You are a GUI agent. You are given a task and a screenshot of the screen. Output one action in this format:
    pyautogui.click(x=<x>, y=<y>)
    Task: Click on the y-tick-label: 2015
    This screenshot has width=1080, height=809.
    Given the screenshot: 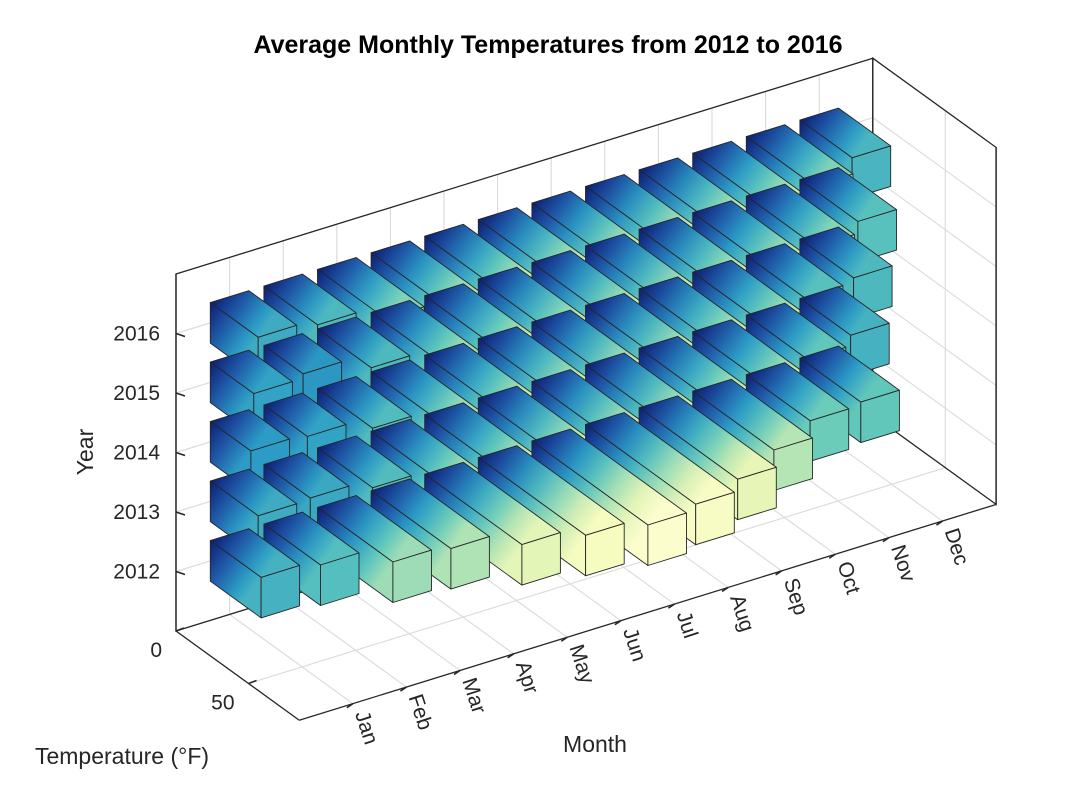 What is the action you would take?
    pyautogui.click(x=136, y=393)
    